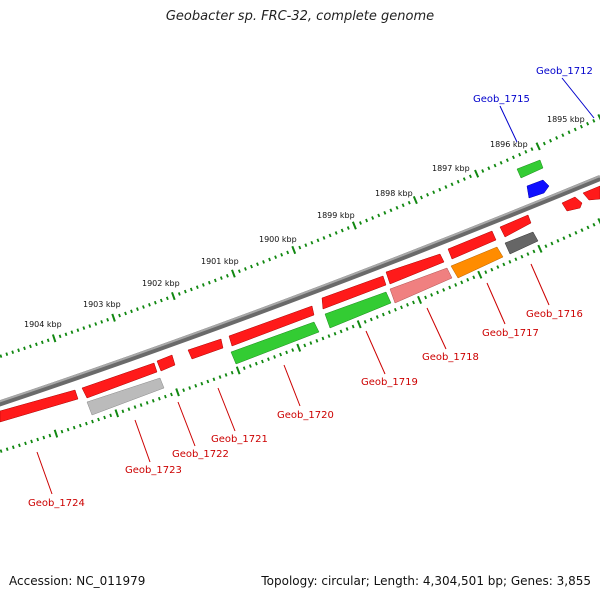  What do you see at coordinates (554, 314) in the screenshot?
I see `gene-label-geob-1716: Geob_1716` at bounding box center [554, 314].